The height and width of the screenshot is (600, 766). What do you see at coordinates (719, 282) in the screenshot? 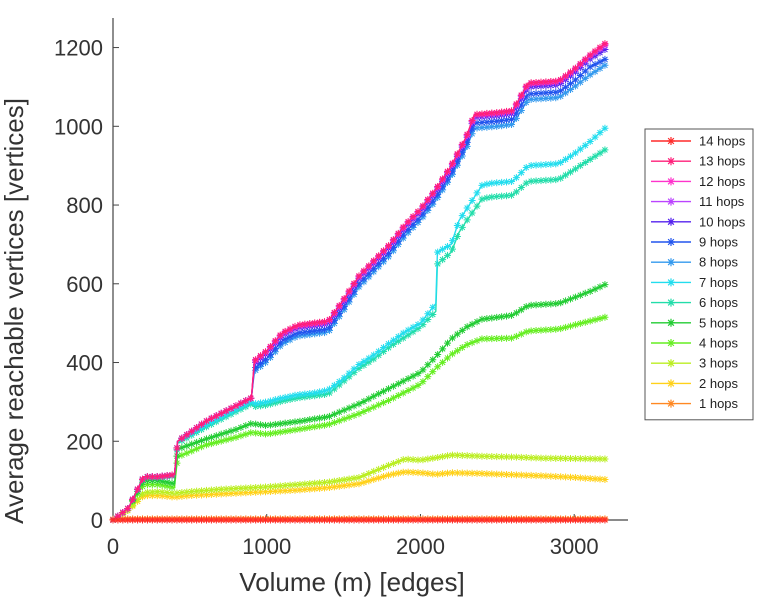
I see `legend-label: 7 hops` at bounding box center [719, 282].